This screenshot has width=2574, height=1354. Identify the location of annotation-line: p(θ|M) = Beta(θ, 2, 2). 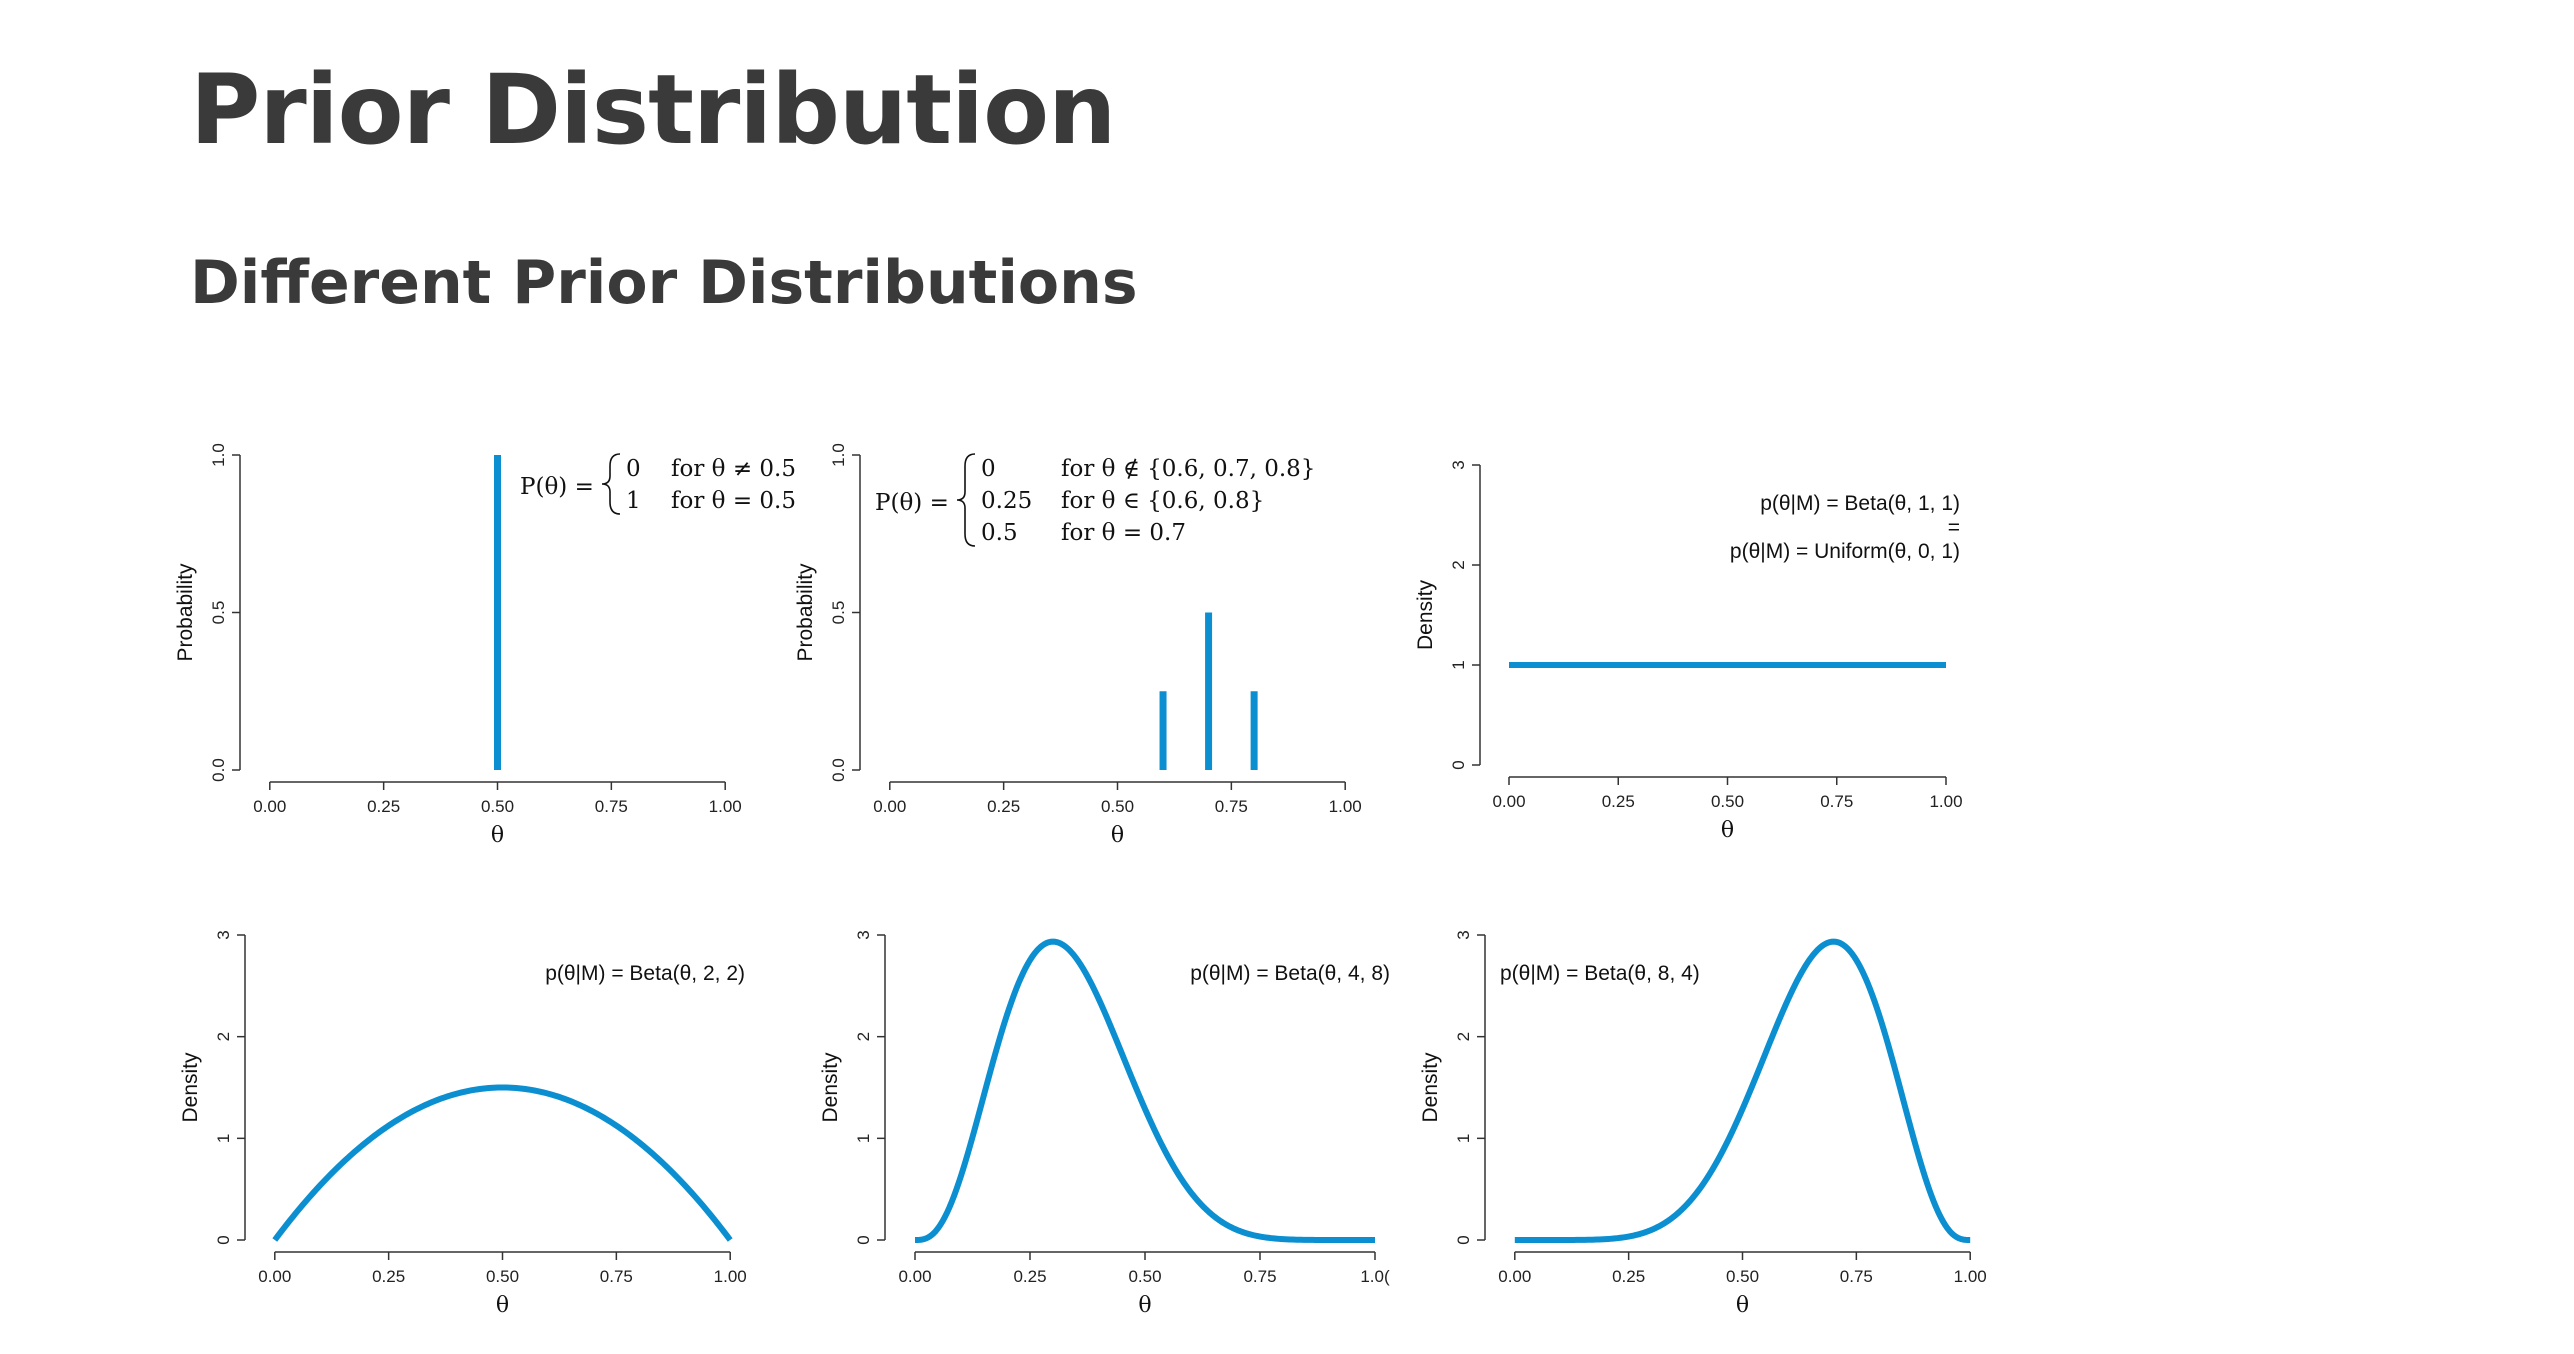
(645, 973).